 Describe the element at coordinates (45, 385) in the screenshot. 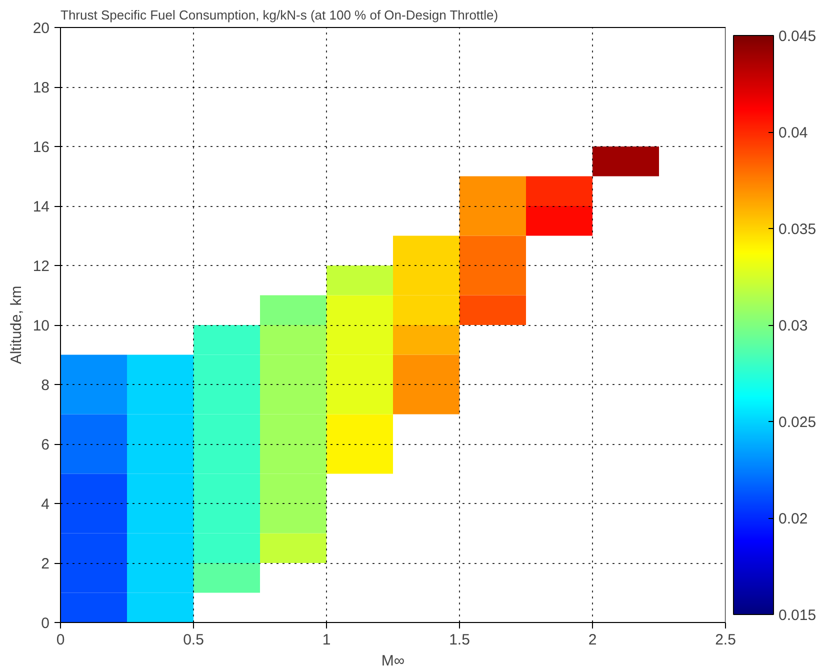

I see `y-tick-label: 8` at that location.